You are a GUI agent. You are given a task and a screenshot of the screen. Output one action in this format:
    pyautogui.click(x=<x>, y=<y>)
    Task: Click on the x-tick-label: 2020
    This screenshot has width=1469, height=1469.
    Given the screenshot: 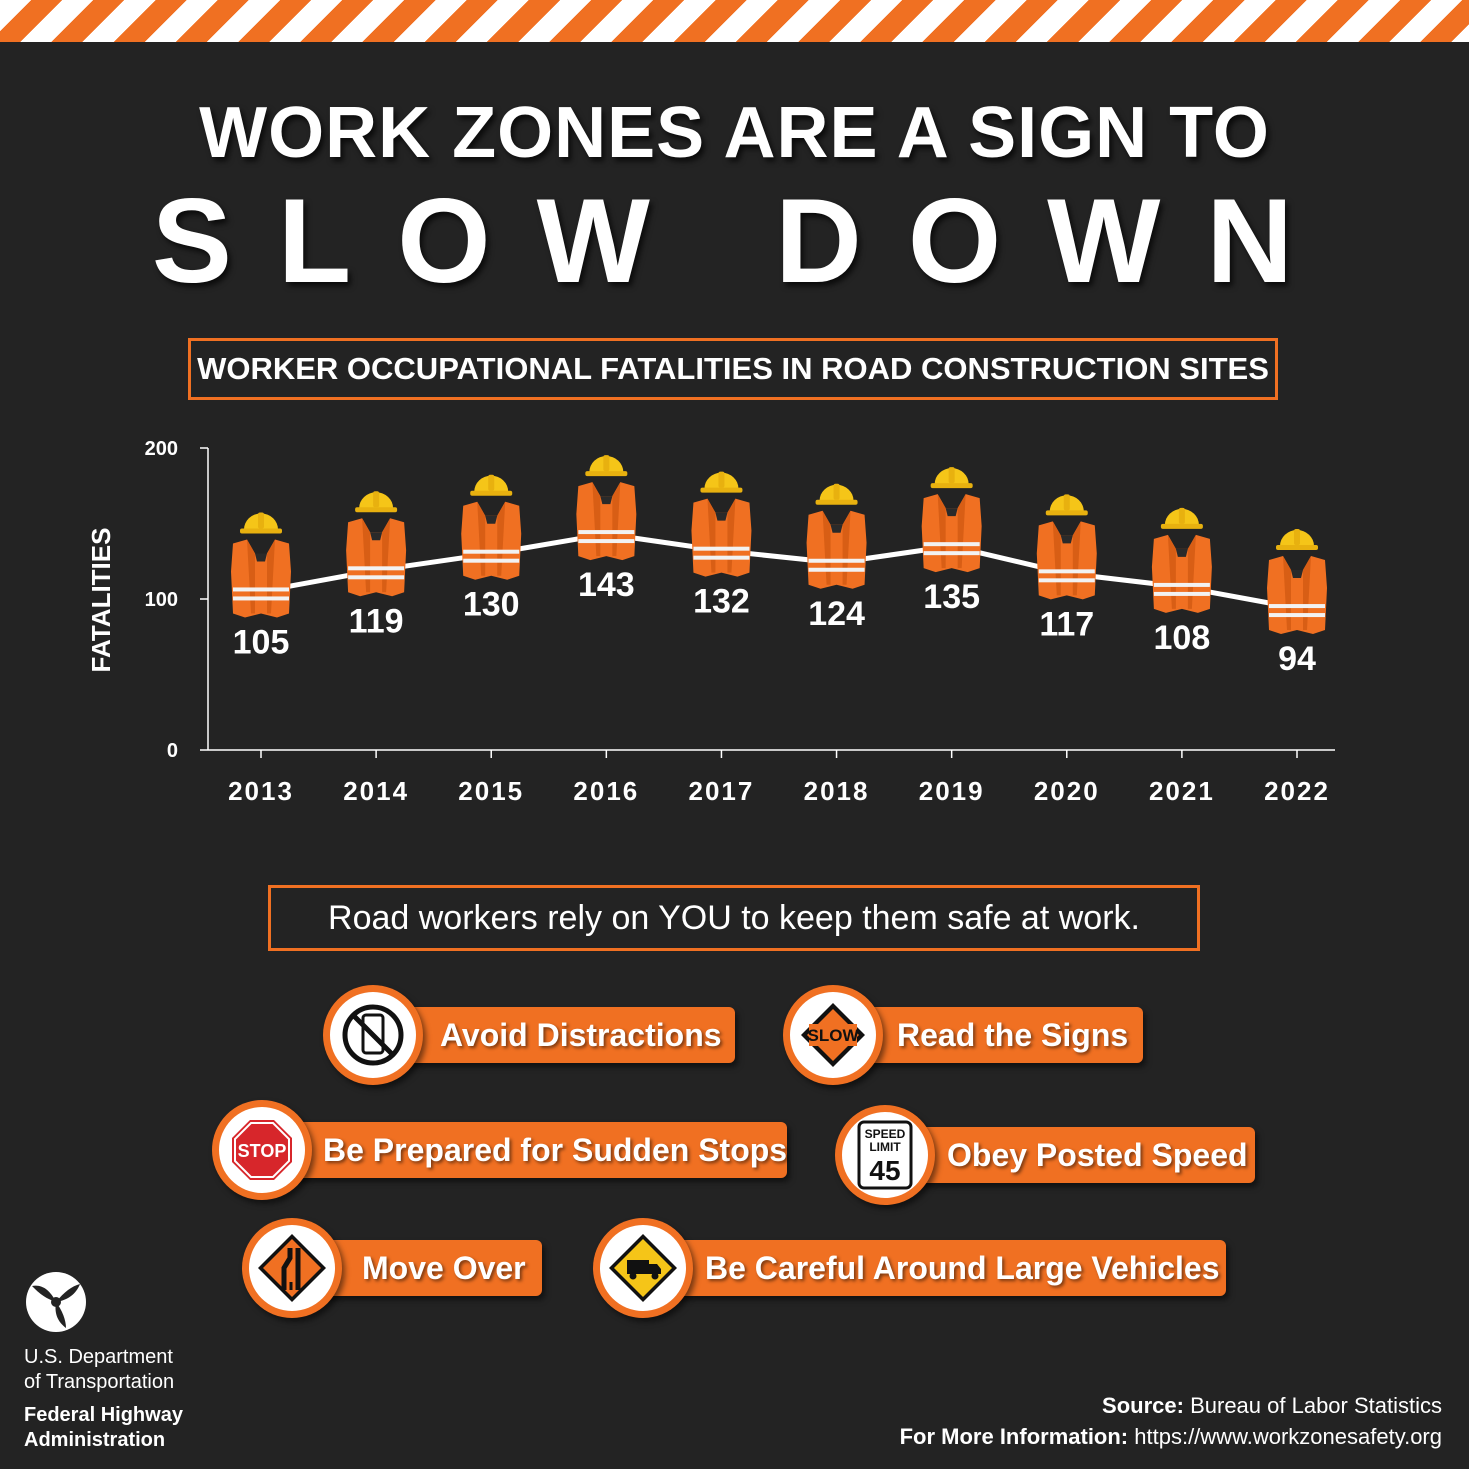 What is the action you would take?
    pyautogui.click(x=1067, y=791)
    